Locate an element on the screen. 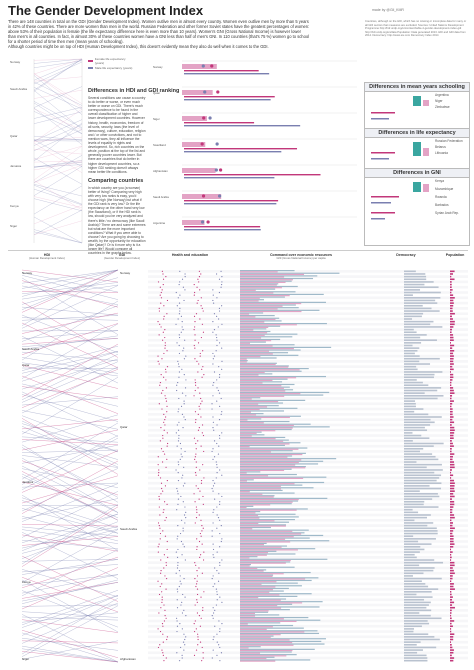  mini-bar-male is located at coordinates (227, 74).